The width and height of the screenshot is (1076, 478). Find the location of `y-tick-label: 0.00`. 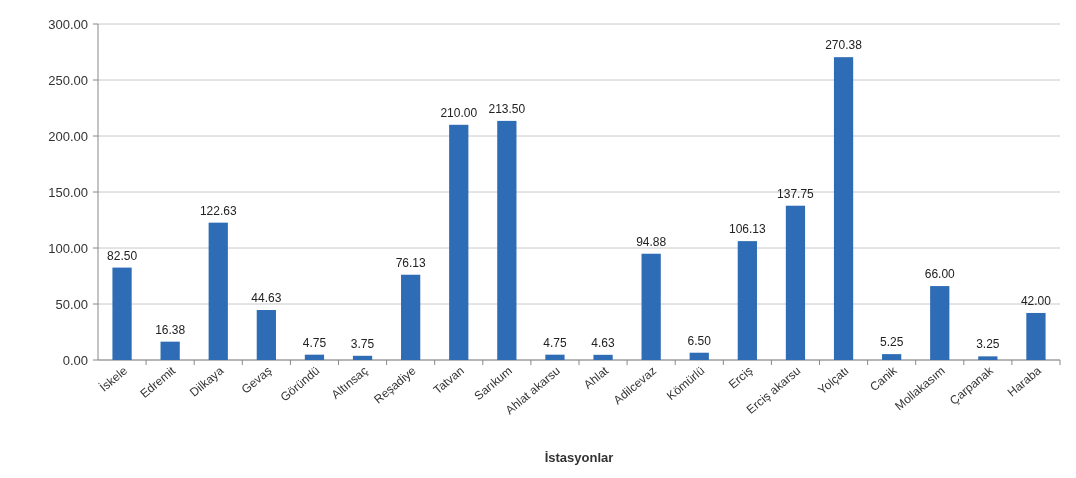

y-tick-label: 0.00 is located at coordinates (75, 360).